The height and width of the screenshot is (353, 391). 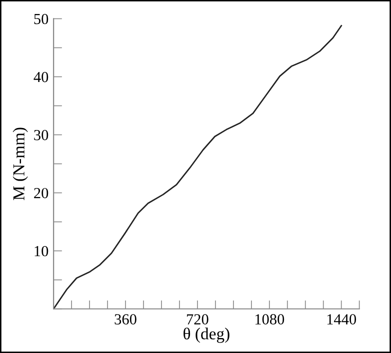 I want to click on y-tick-label: 10, so click(x=41, y=251).